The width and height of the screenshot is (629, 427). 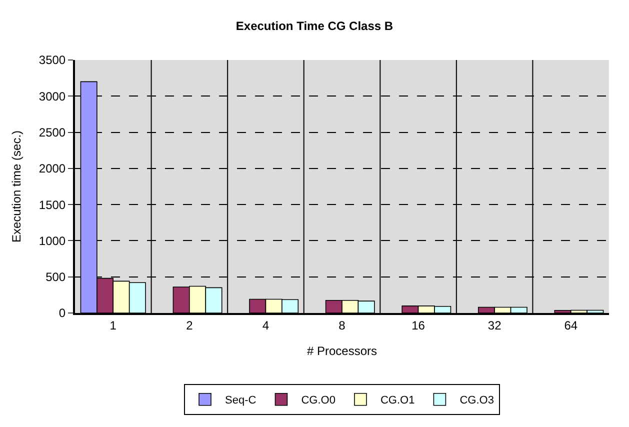 What do you see at coordinates (266, 325) in the screenshot?
I see `x-tick-label: 4` at bounding box center [266, 325].